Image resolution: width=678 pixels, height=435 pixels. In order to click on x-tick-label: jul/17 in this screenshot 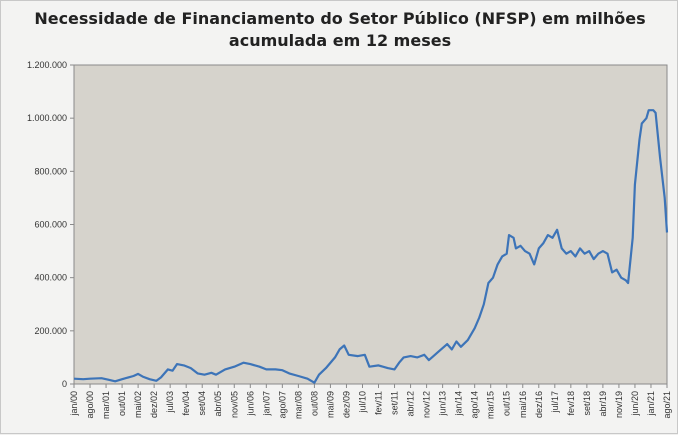, I will do `click(555, 402)`.